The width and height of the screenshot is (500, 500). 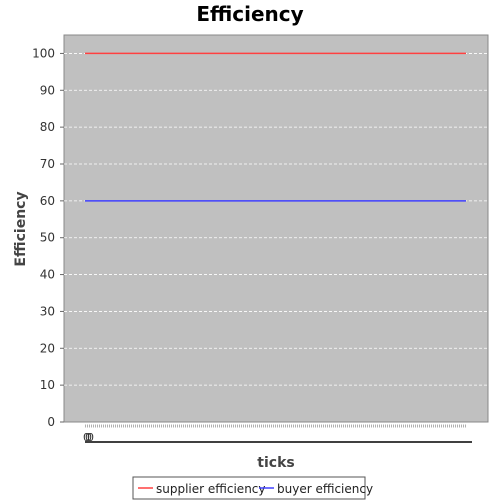 What do you see at coordinates (249, 14) in the screenshot?
I see `chart-title: Efficiency` at bounding box center [249, 14].